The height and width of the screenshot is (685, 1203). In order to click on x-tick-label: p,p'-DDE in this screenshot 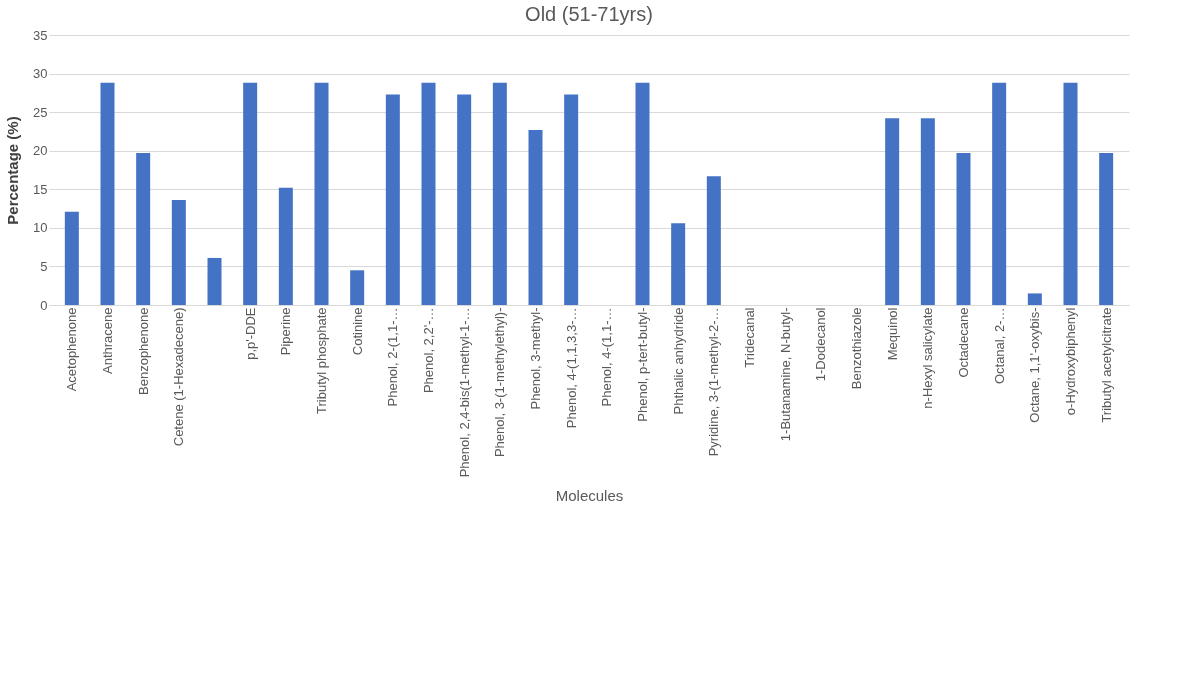, I will do `click(250, 333)`.